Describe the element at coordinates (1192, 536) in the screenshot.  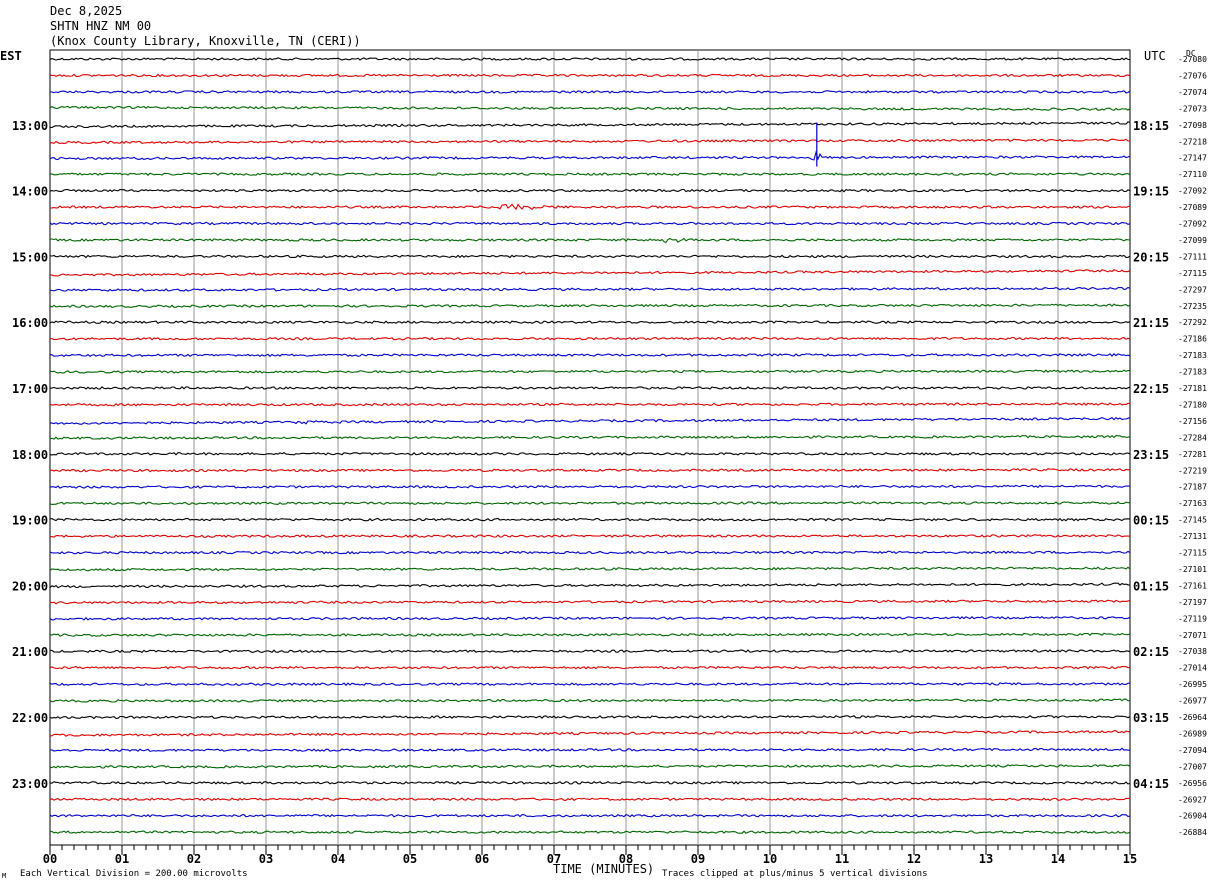
I see `dc-offset-label: -27131` at that location.